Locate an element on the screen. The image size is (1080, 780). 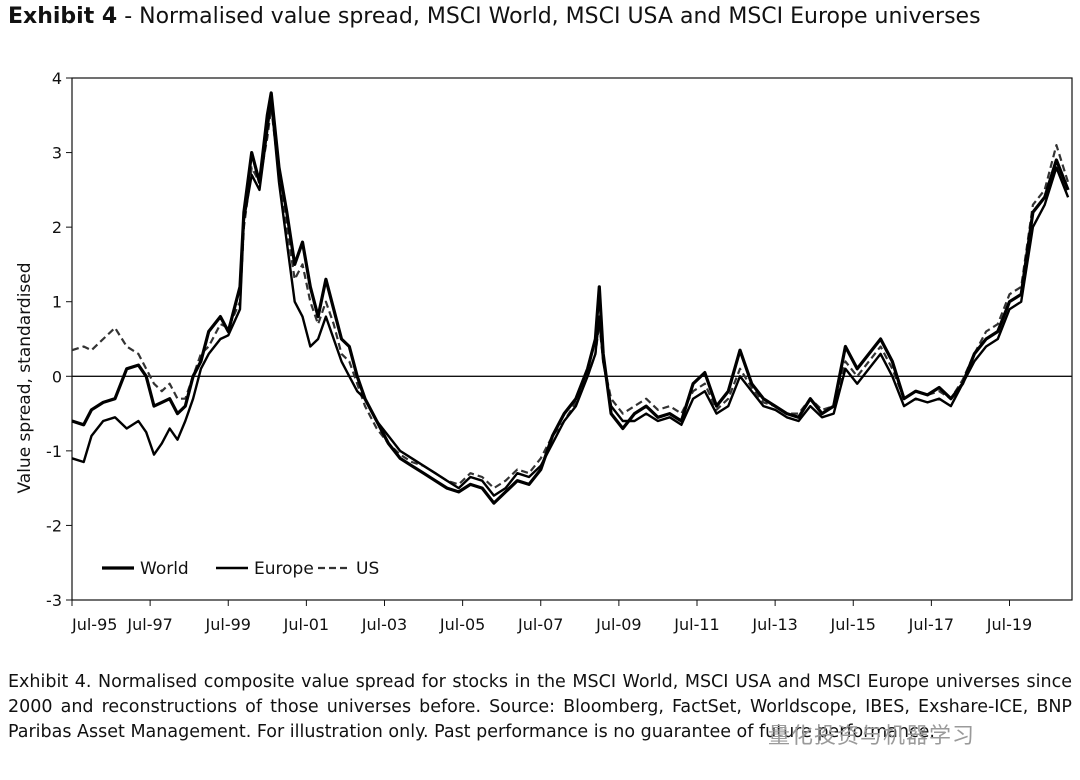
legend-label-world: World is located at coordinates (164, 569).